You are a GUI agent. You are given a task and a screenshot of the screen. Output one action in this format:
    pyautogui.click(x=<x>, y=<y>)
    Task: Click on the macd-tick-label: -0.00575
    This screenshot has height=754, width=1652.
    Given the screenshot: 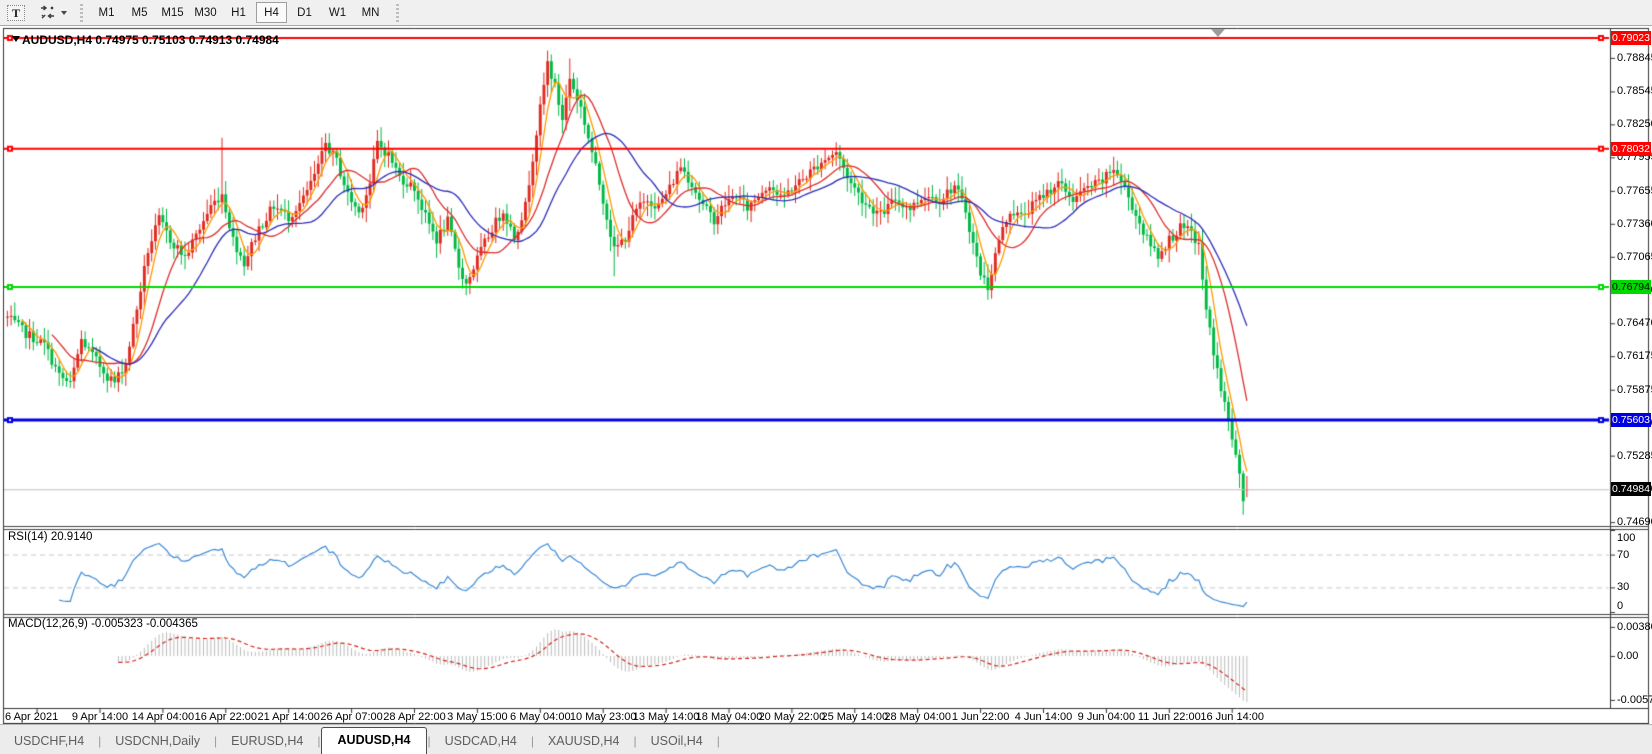 What is the action you would take?
    pyautogui.click(x=1634, y=699)
    